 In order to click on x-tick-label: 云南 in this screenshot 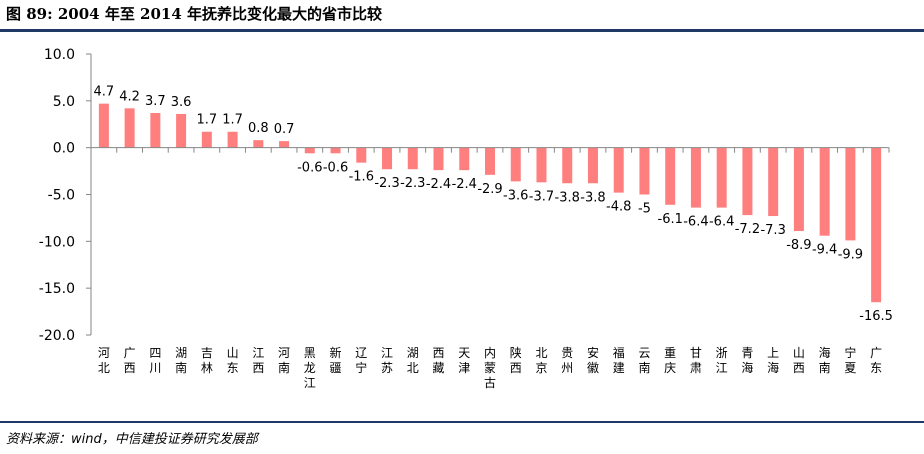, I will do `click(644, 360)`.